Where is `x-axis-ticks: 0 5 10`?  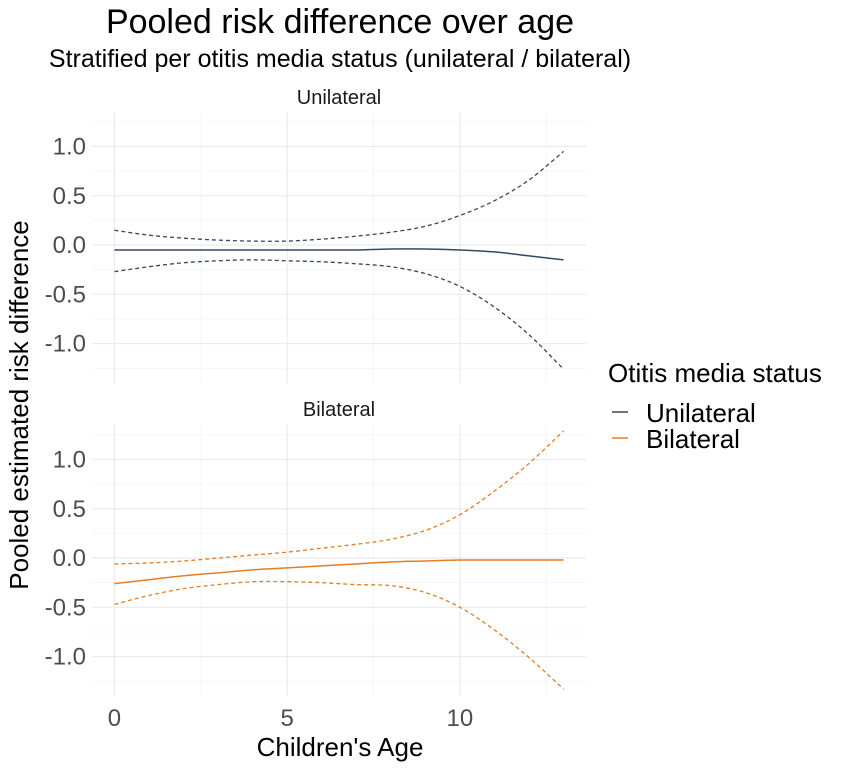
x-axis-ticks: 0 5 10 is located at coordinates (290, 718).